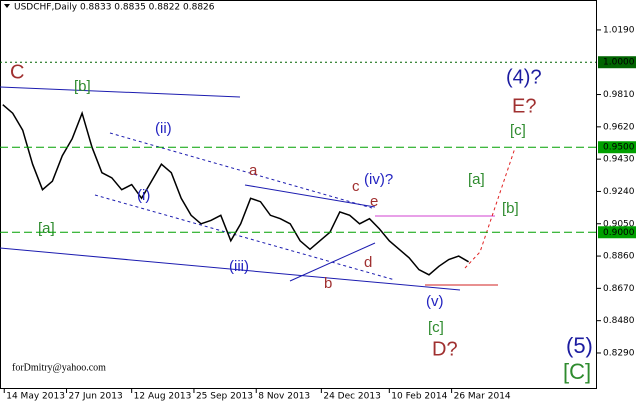  Describe the element at coordinates (619, 321) in the screenshot. I see `y-tick-label: 0.8480` at that location.